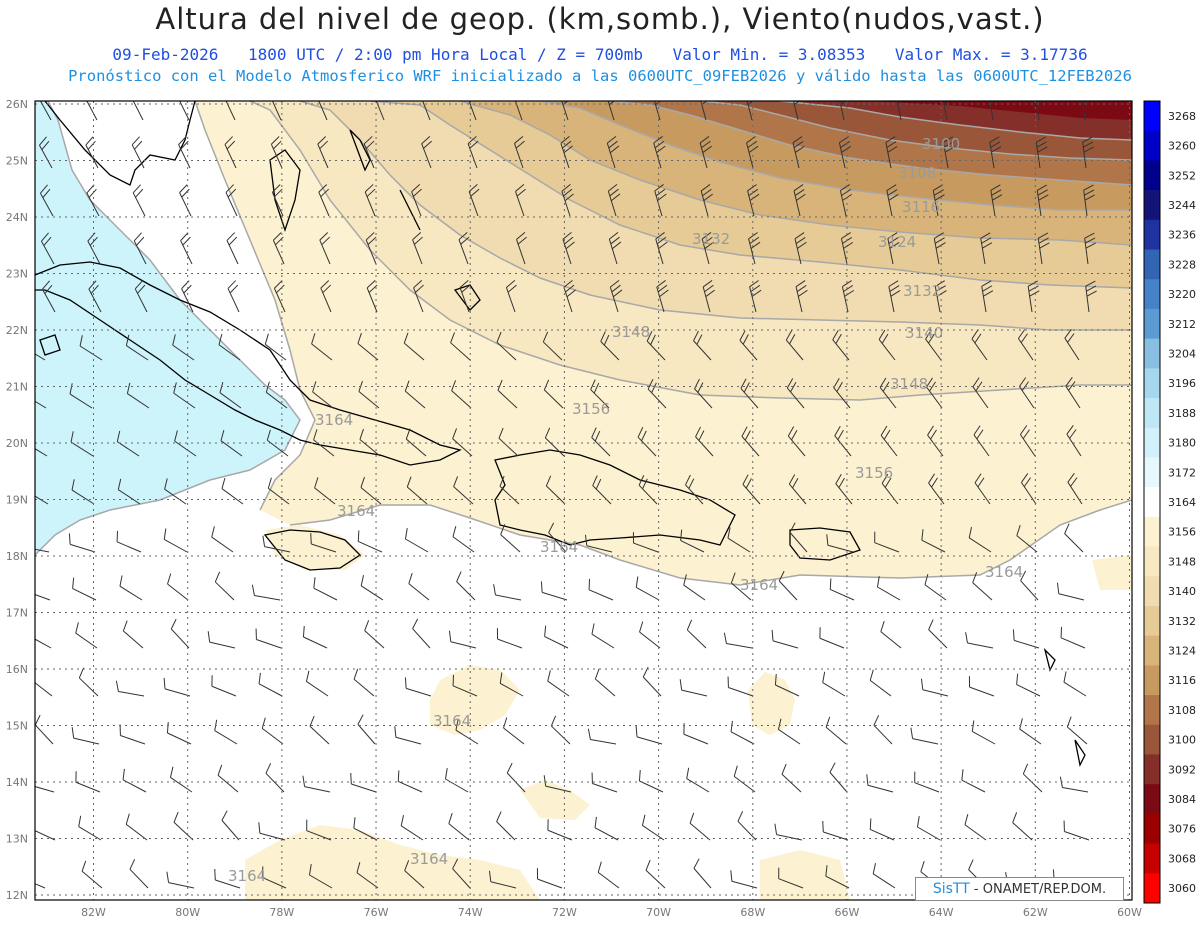  What do you see at coordinates (17, 330) in the screenshot?
I see `lat-label: 22N` at bounding box center [17, 330].